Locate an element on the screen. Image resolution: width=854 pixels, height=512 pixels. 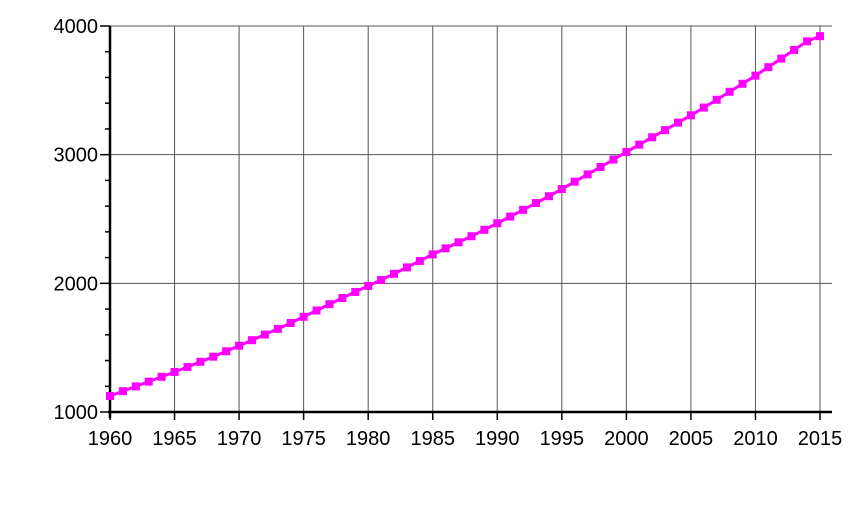
x-tick-label: 2000 is located at coordinates (626, 439).